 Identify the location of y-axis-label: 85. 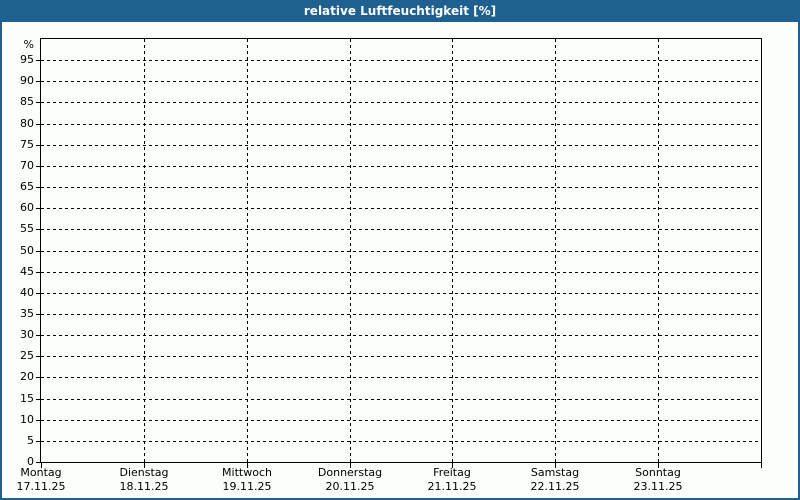
(27, 101).